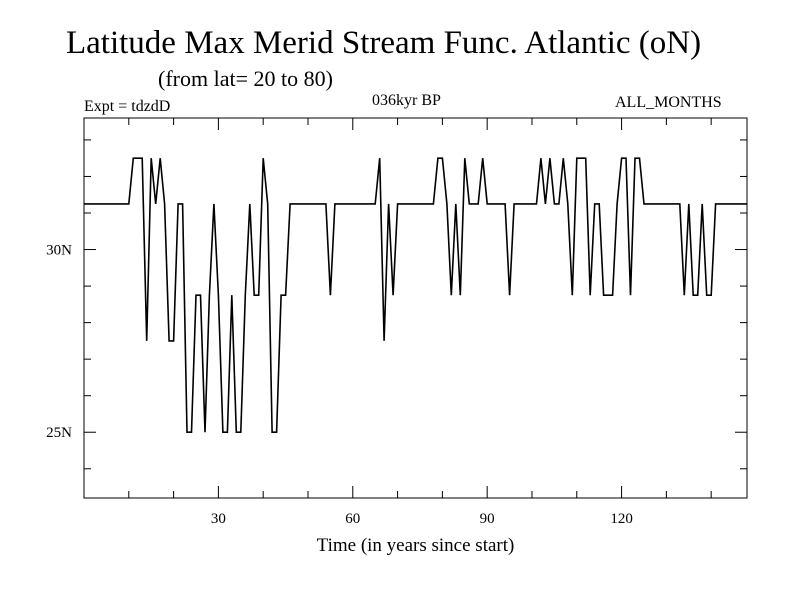 The width and height of the screenshot is (800, 600). What do you see at coordinates (59, 251) in the screenshot?
I see `y-tick-label: 30N` at bounding box center [59, 251].